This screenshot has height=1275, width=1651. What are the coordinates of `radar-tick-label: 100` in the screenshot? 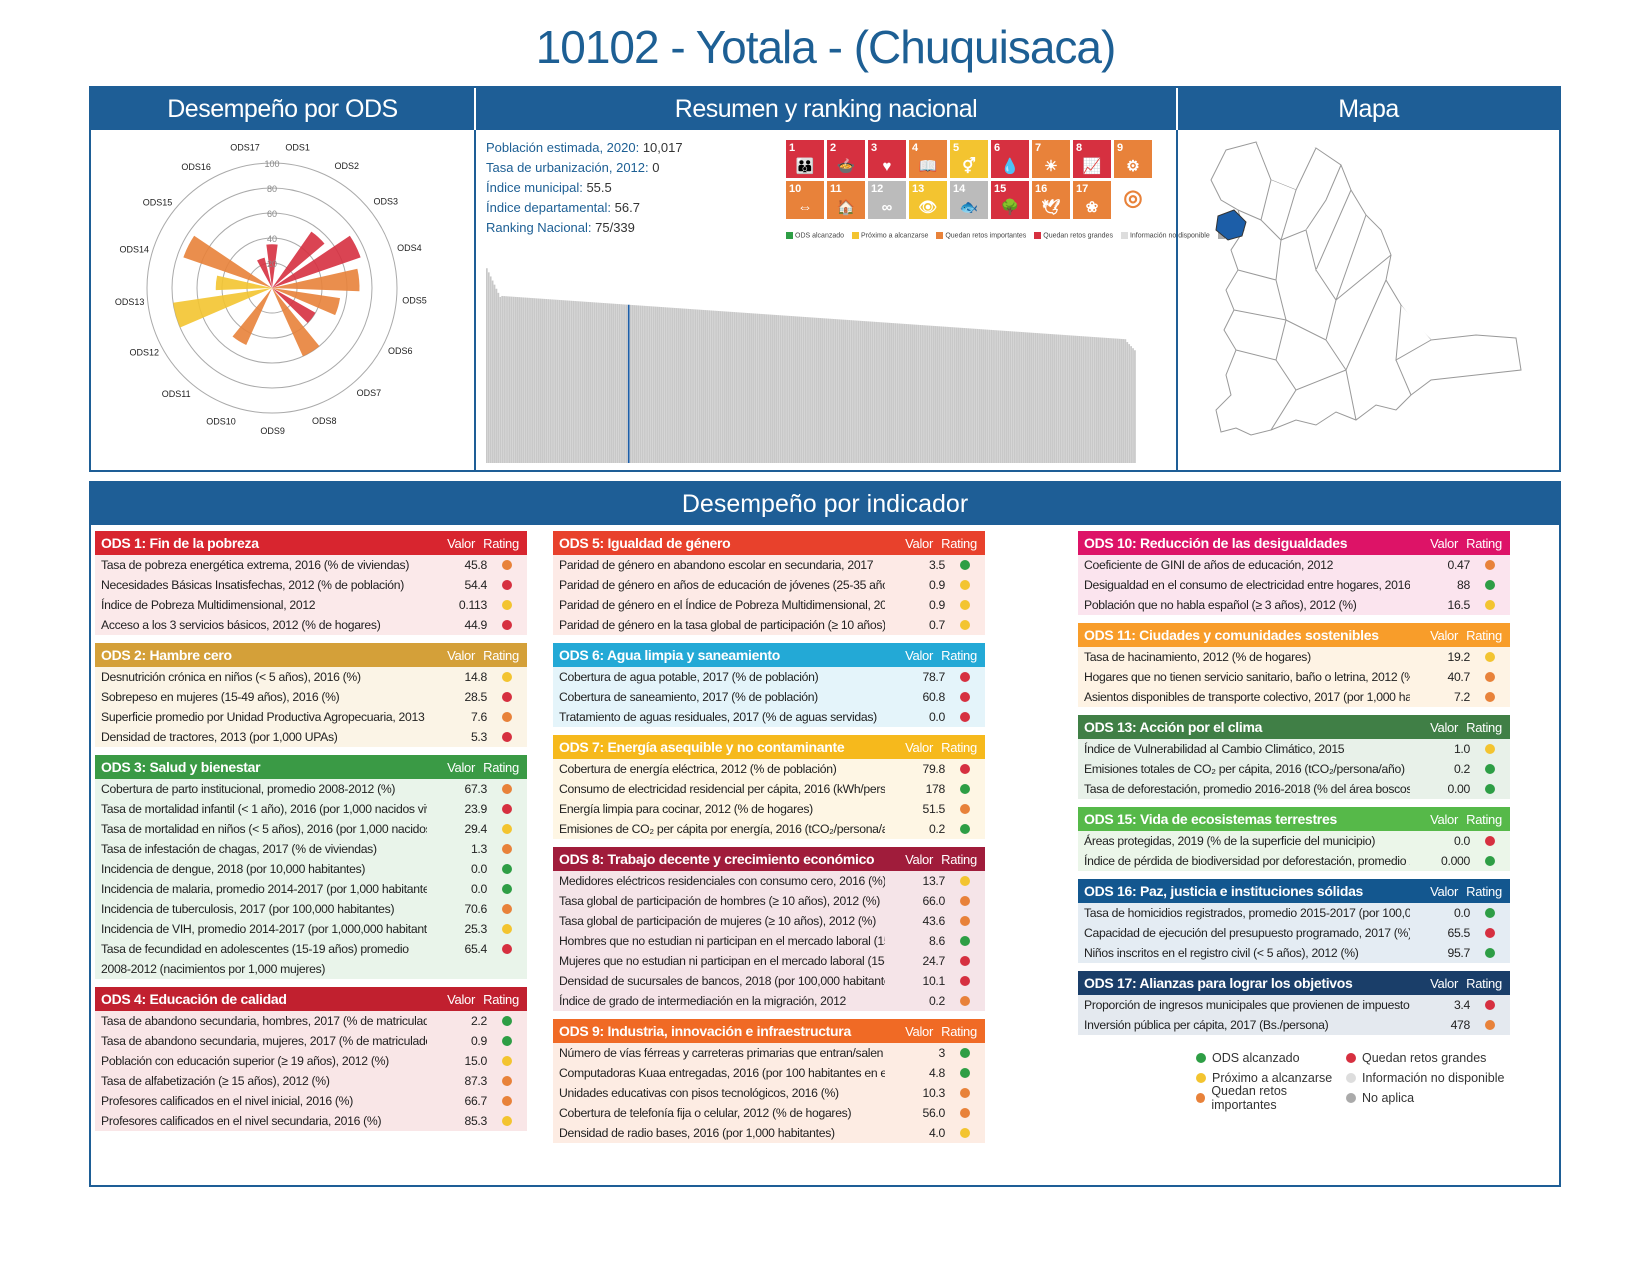 It's located at (271, 164).